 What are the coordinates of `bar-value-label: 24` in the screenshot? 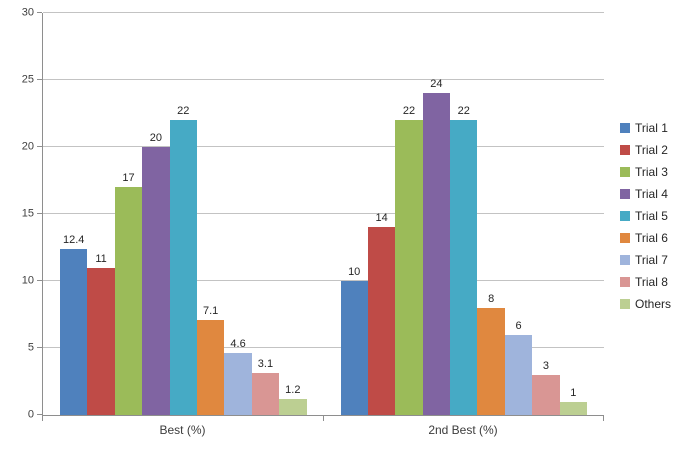 It's located at (436, 84).